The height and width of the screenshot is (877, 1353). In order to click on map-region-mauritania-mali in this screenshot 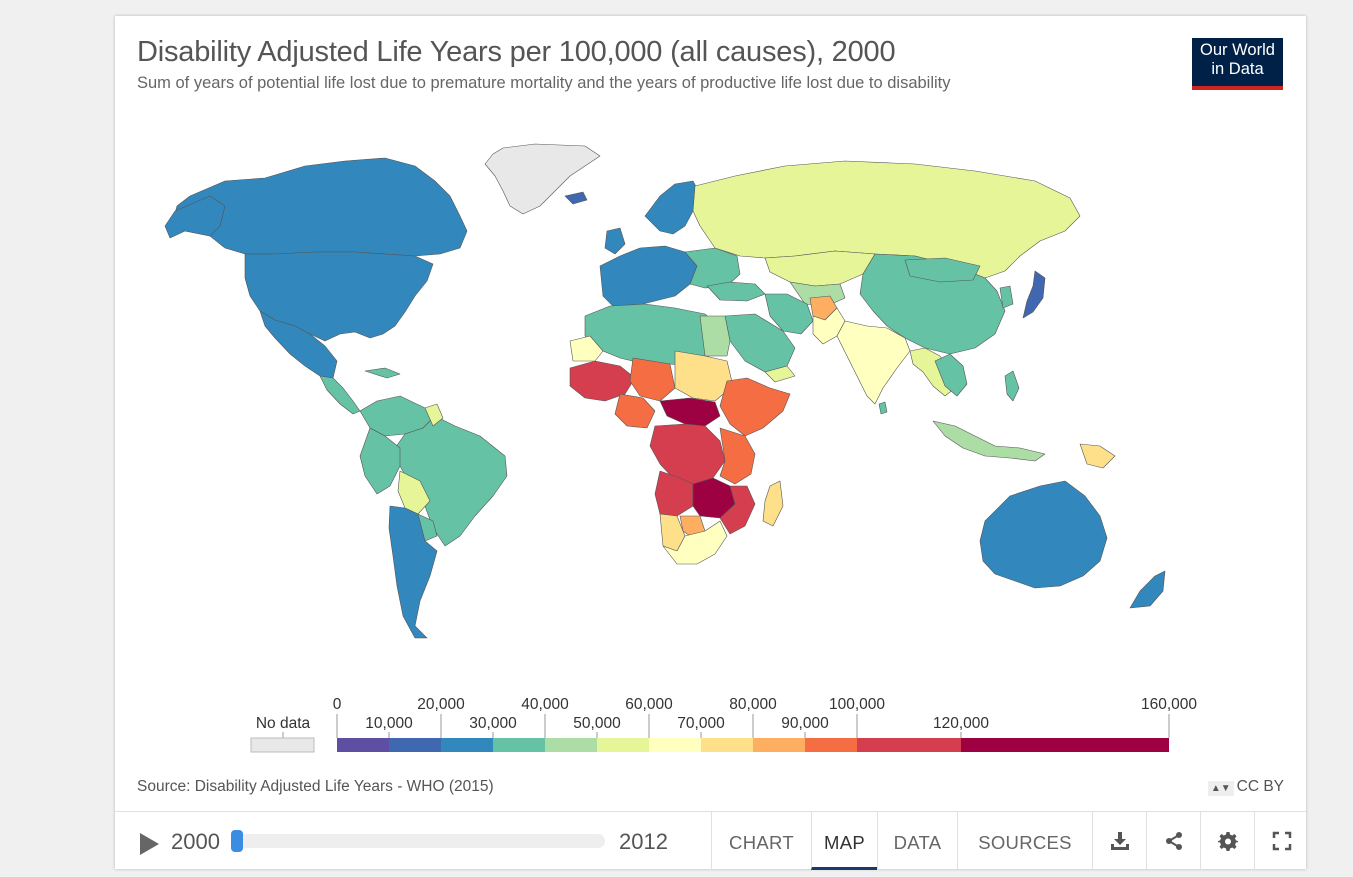, I will do `click(586, 348)`.